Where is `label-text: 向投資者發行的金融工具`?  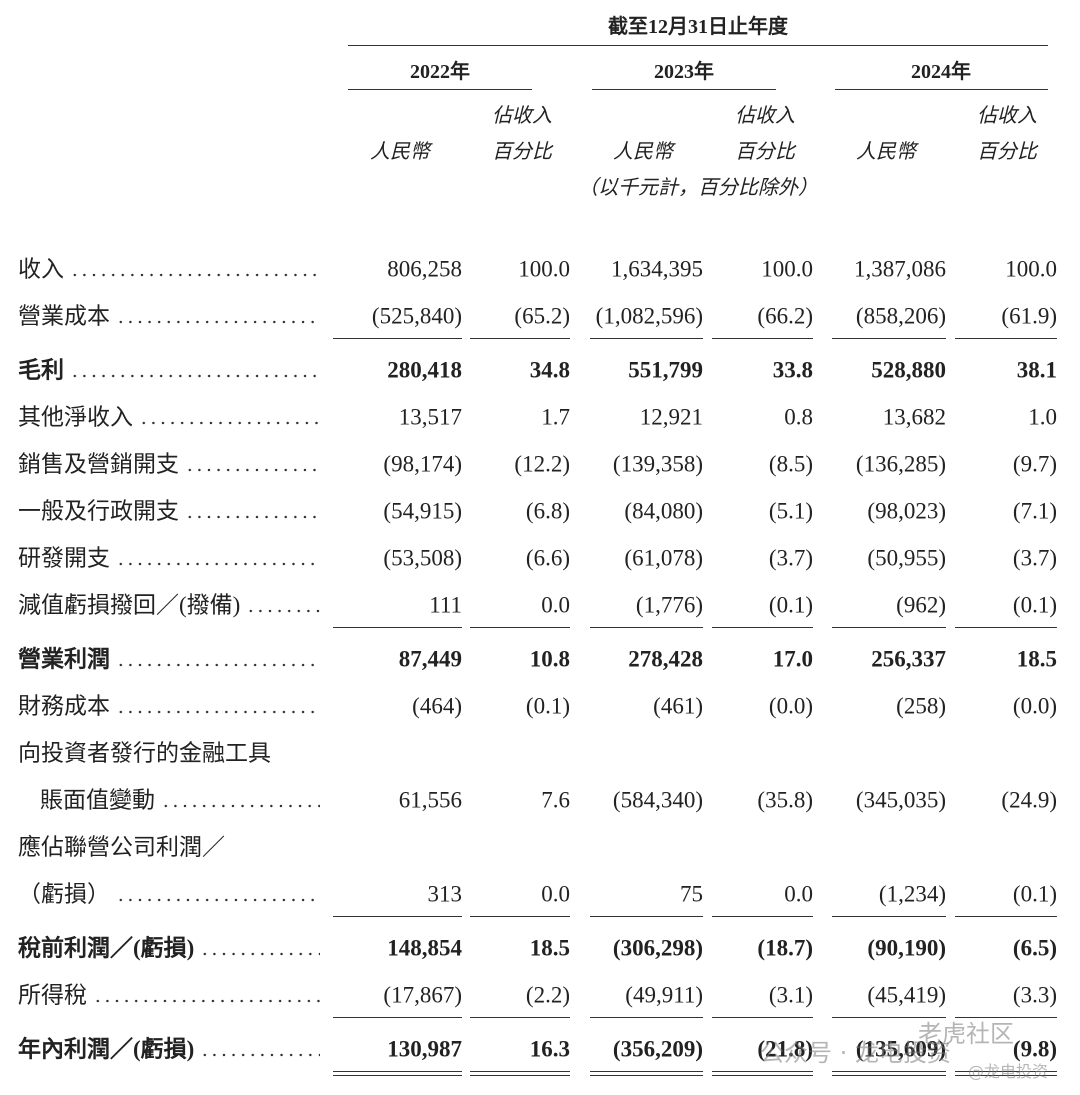 label-text: 向投資者發行的金融工具 is located at coordinates (144, 753).